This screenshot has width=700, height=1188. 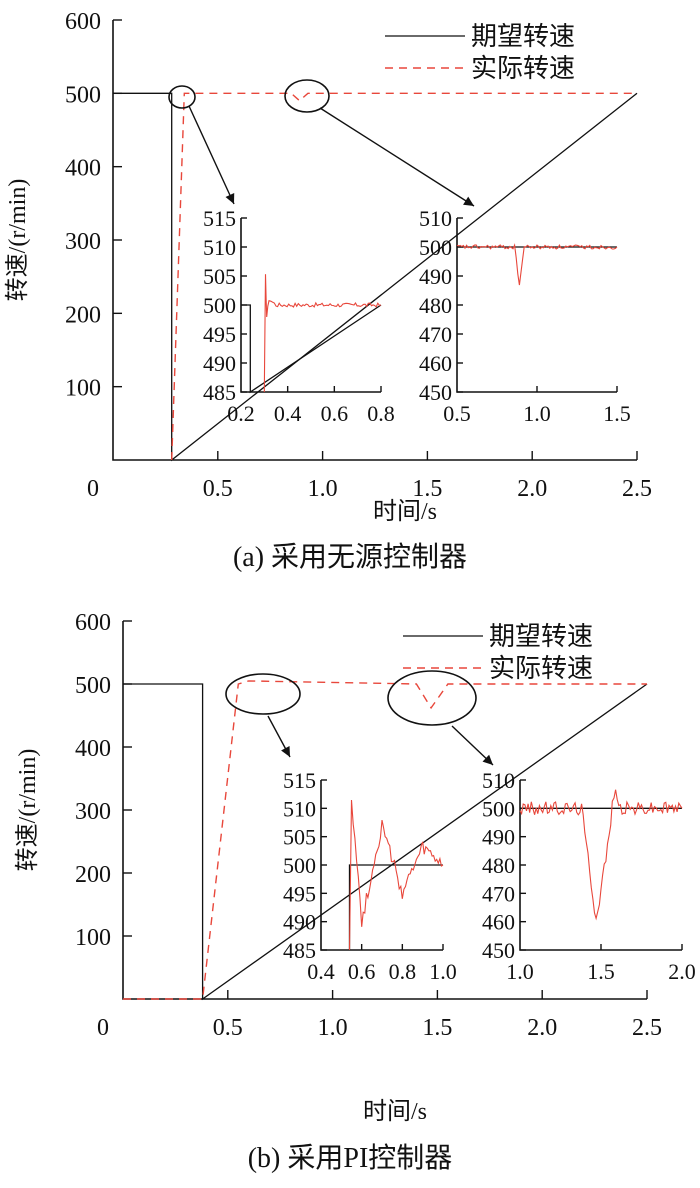 What do you see at coordinates (241, 413) in the screenshot?
I see `inset-x-tick-label: 0.2` at bounding box center [241, 413].